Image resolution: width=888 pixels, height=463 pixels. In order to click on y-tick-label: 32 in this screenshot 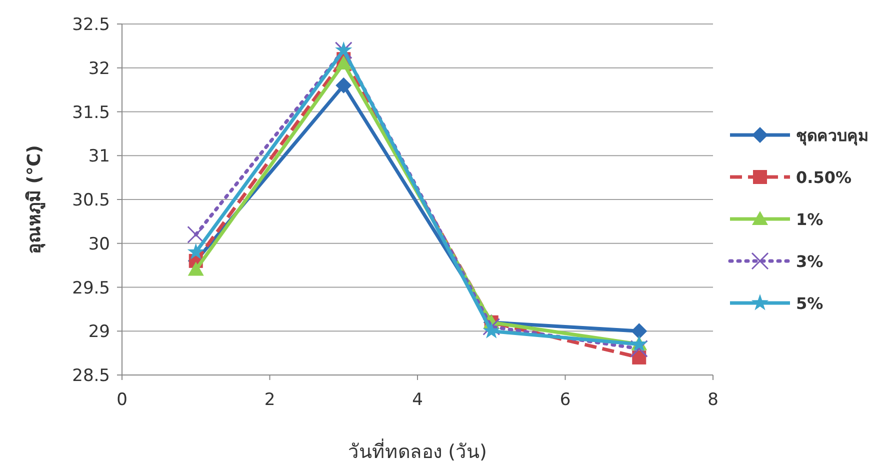, I will do `click(99, 68)`.